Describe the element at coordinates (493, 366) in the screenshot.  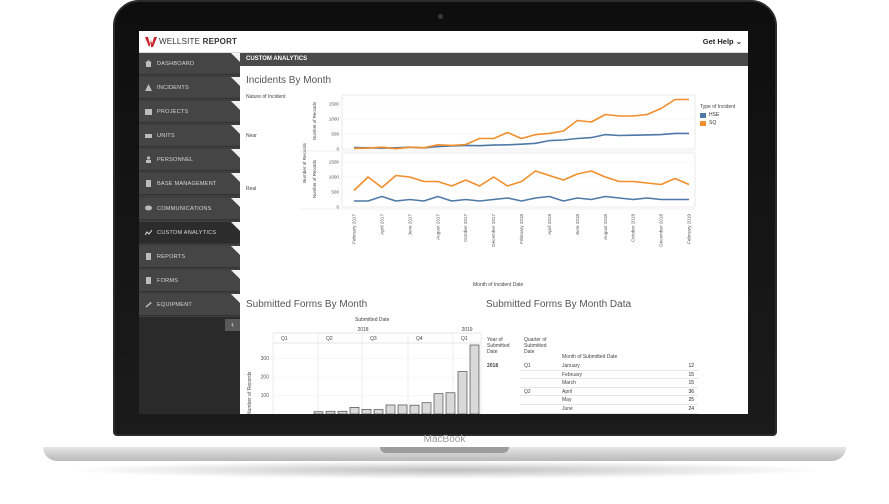
I see `table-year-value: 2018` at that location.